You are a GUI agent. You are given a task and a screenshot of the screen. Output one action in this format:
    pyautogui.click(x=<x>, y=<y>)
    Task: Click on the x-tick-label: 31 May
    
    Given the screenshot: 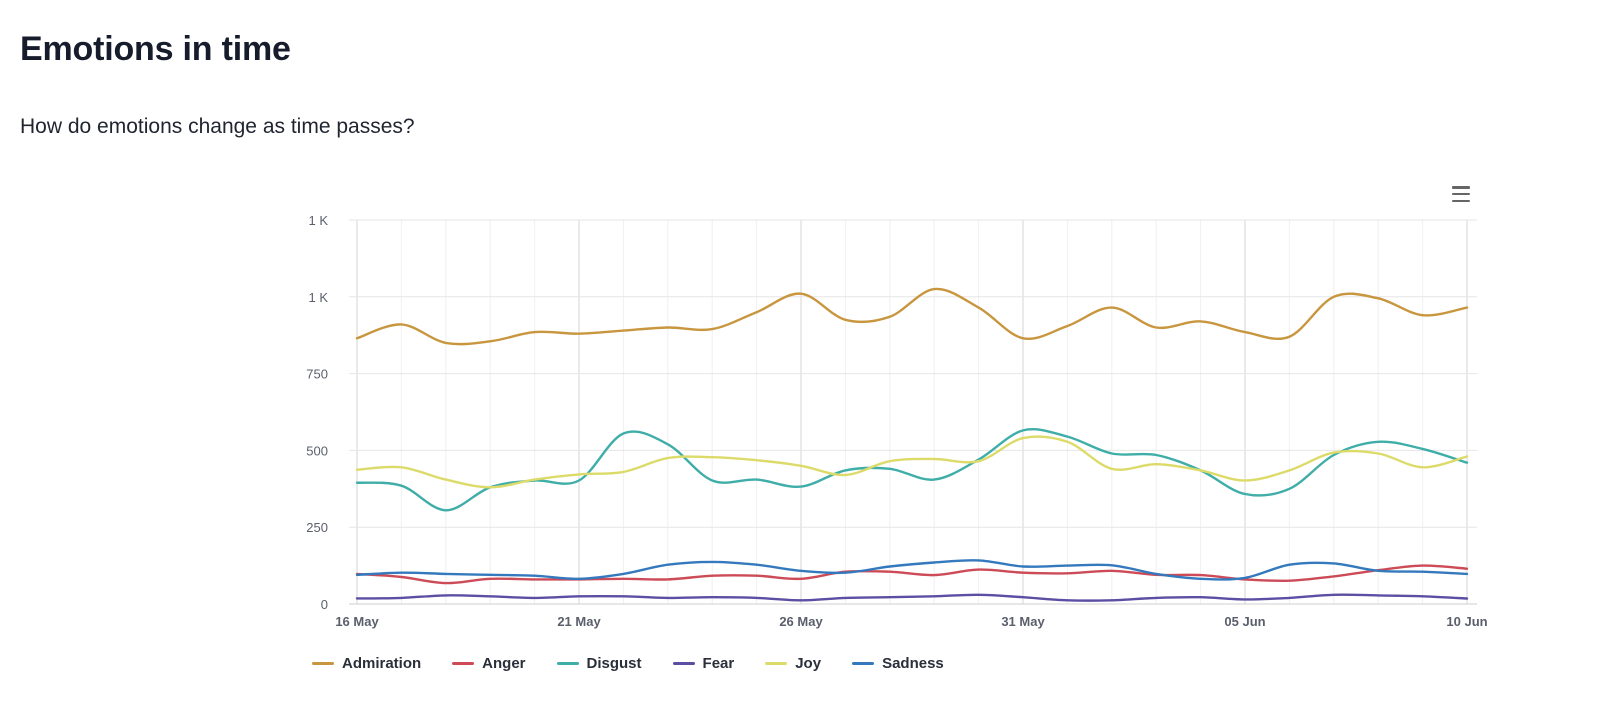 What is the action you would take?
    pyautogui.click(x=1023, y=621)
    